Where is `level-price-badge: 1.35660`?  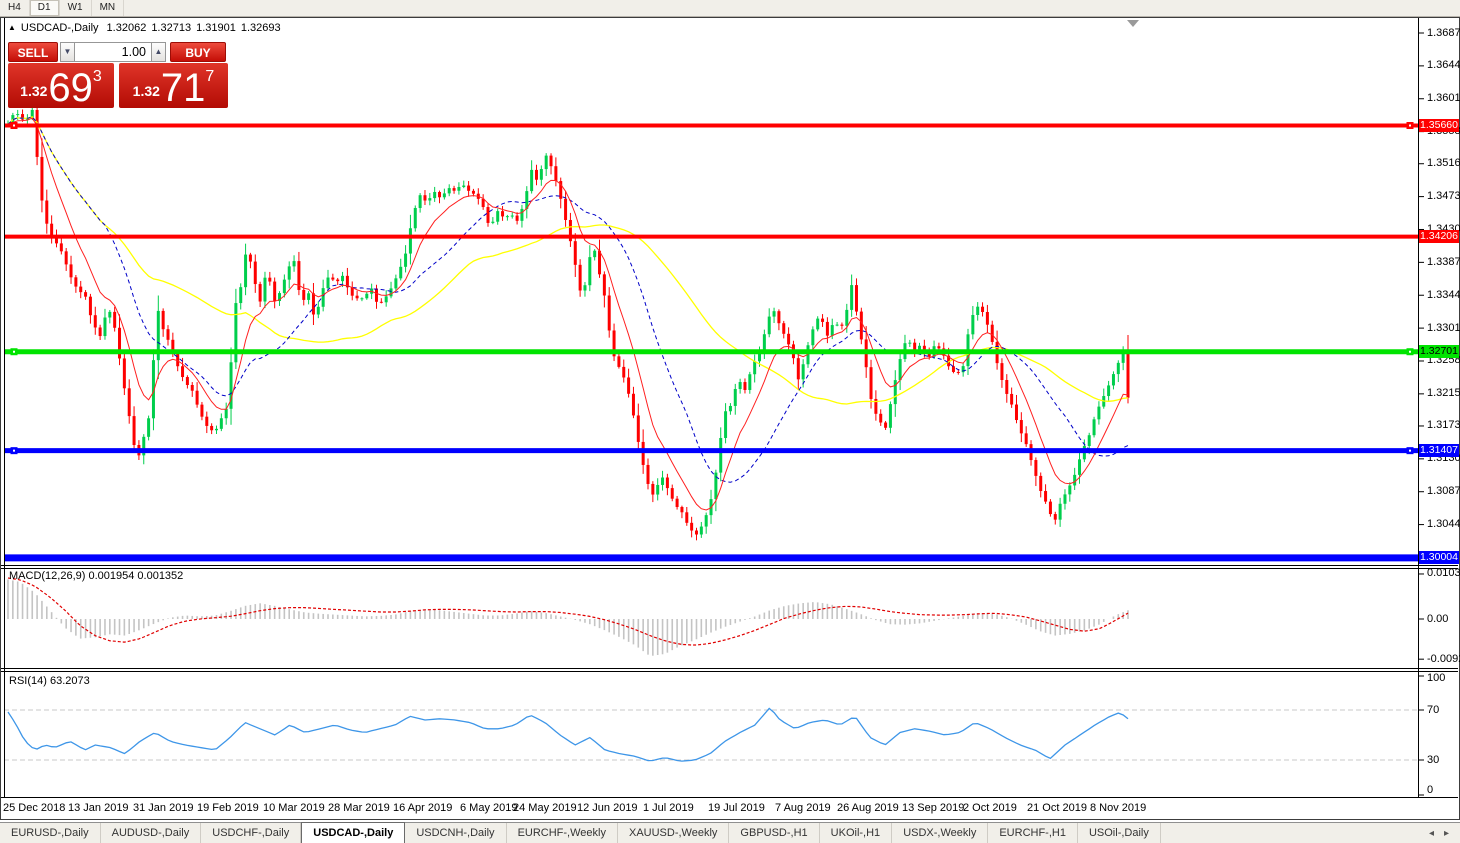 level-price-badge: 1.35660 is located at coordinates (1439, 125).